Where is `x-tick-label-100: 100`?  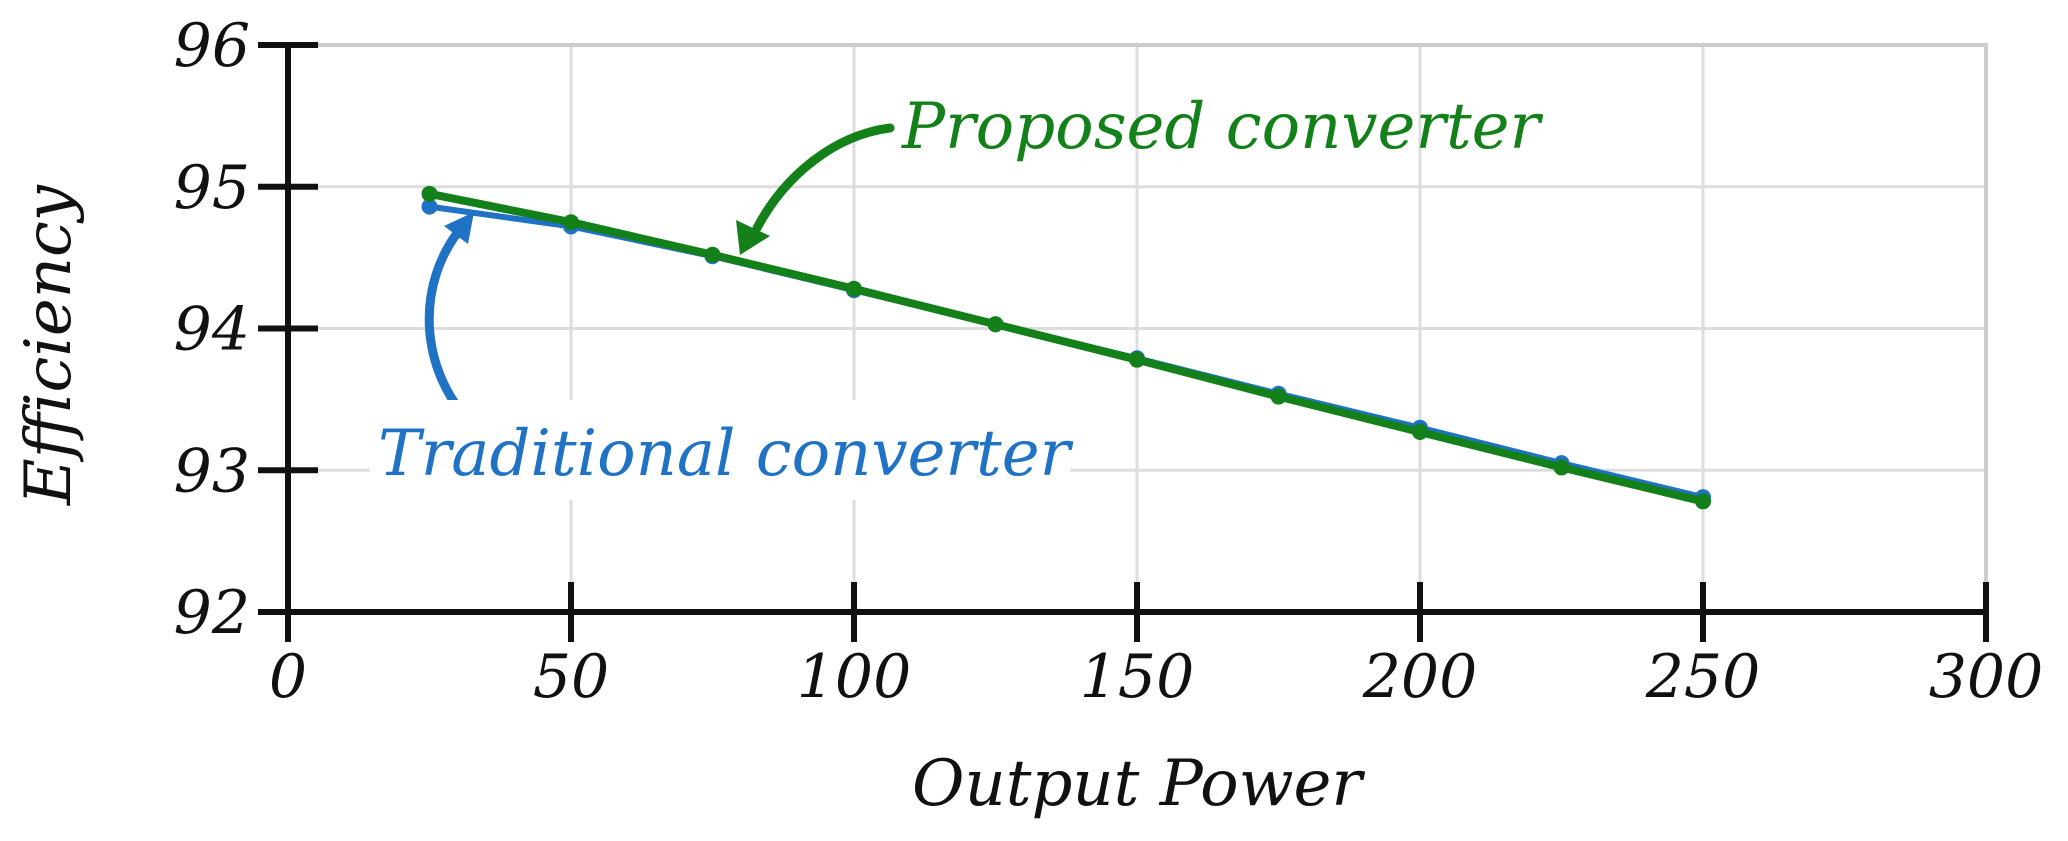
x-tick-label-100: 100 is located at coordinates (854, 677).